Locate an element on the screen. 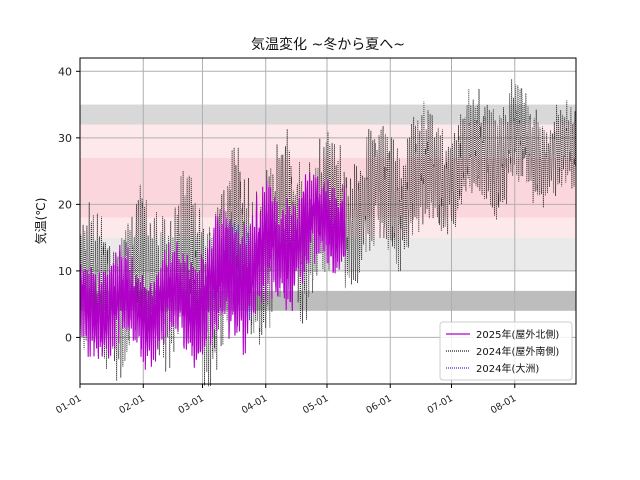 The height and width of the screenshot is (480, 640). y-axis-label: 気温(℃) is located at coordinates (40, 221).